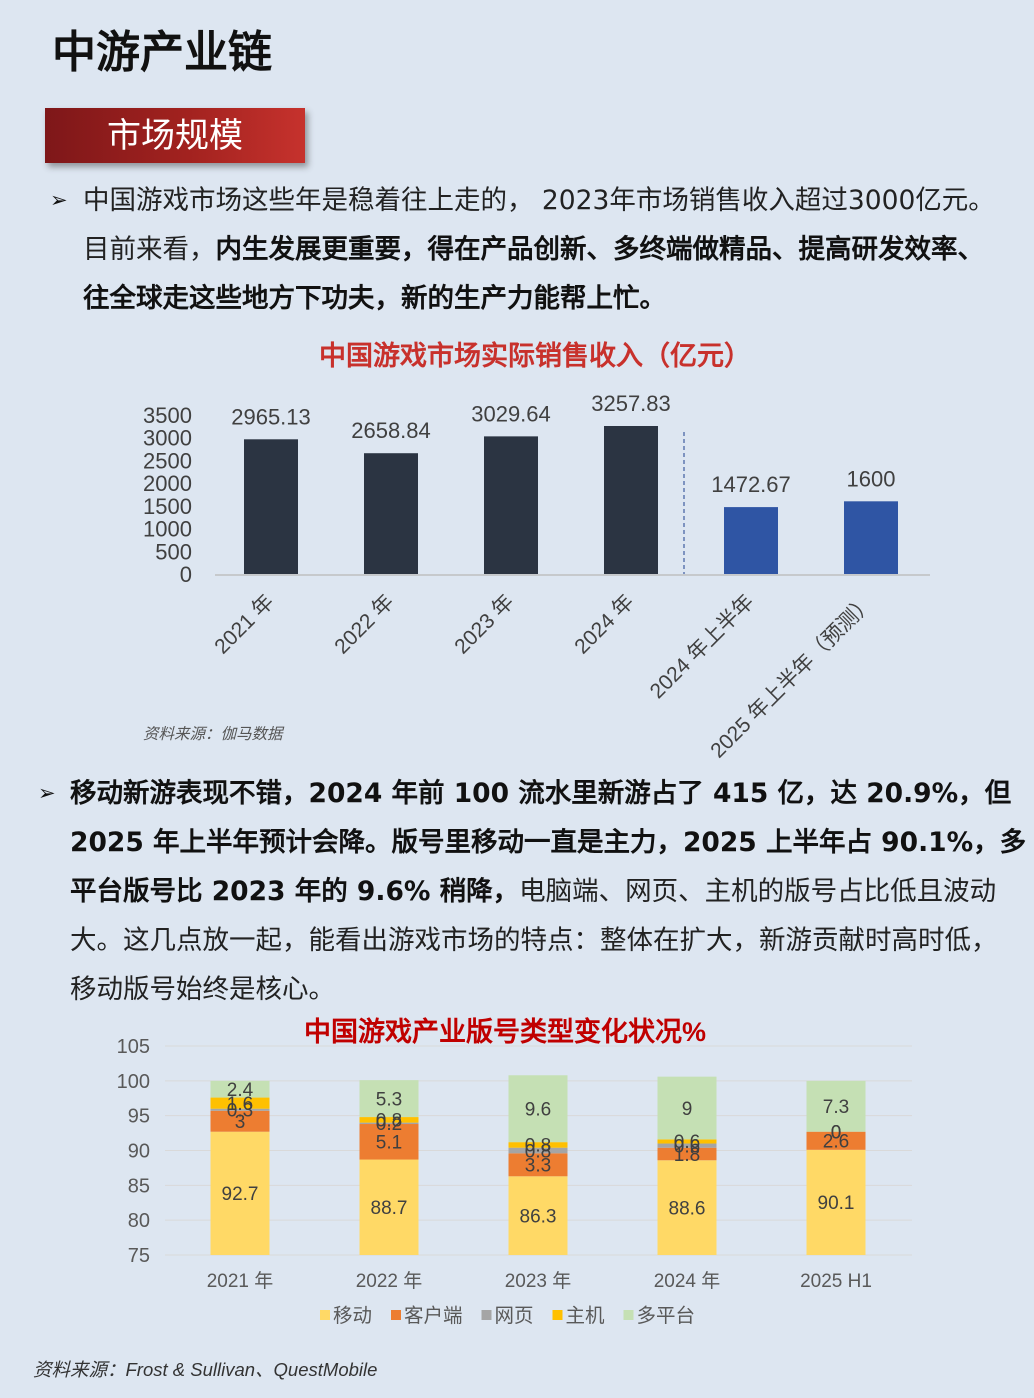  I want to click on legend-item: 主机, so click(579, 1316).